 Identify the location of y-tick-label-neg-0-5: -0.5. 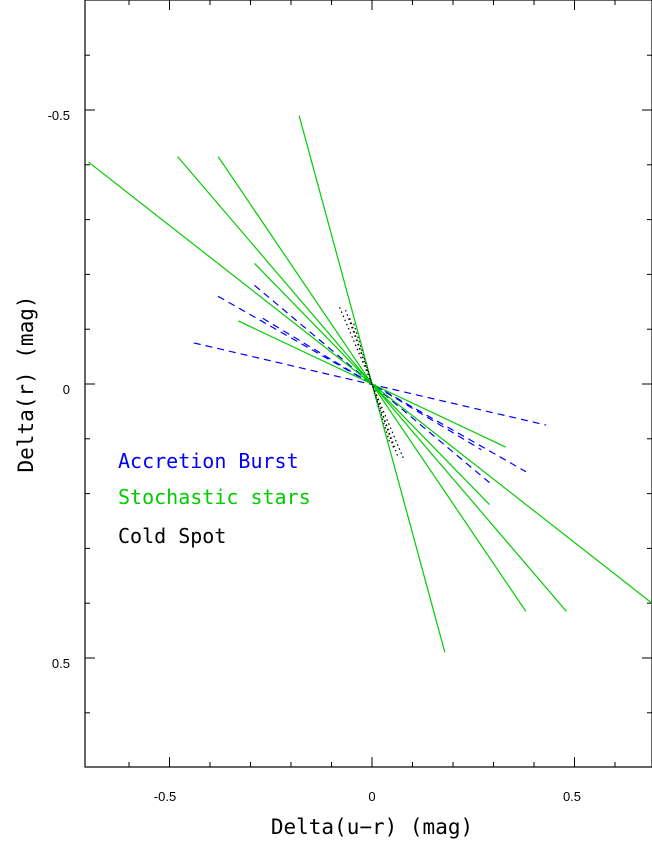
(59, 115).